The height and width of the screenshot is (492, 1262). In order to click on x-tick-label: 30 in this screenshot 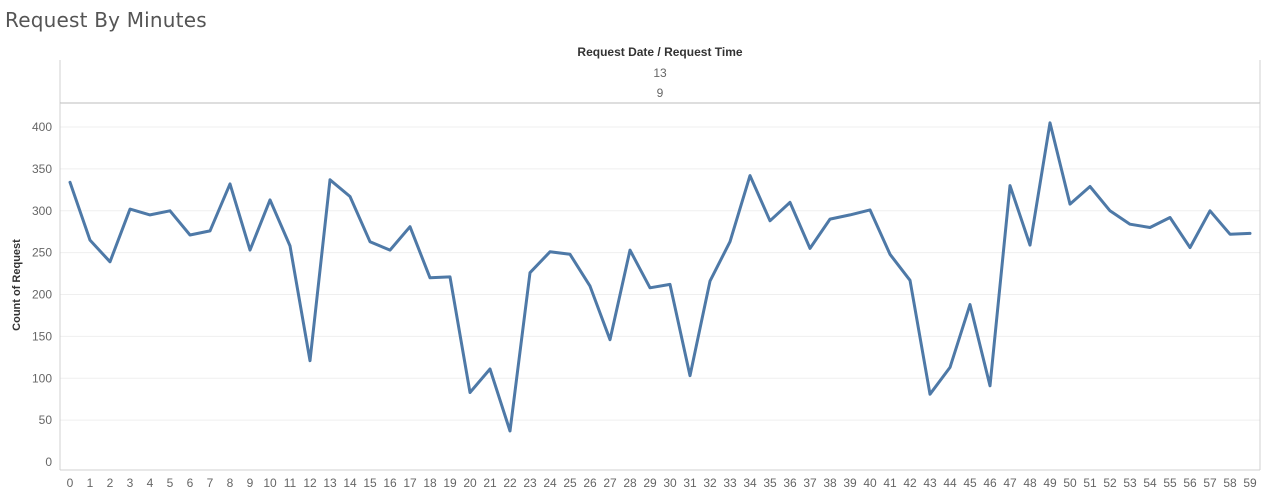, I will do `click(670, 483)`.